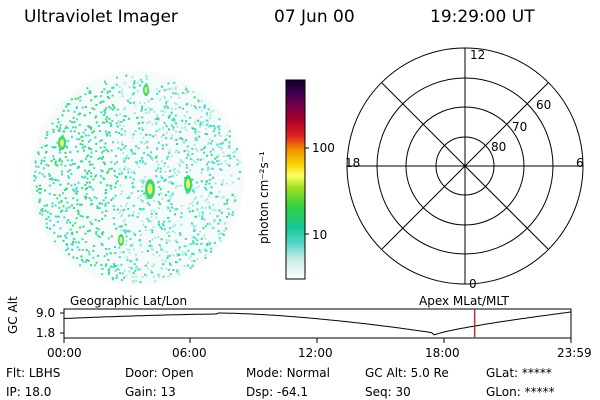  I want to click on timeline-frame, so click(317, 323).